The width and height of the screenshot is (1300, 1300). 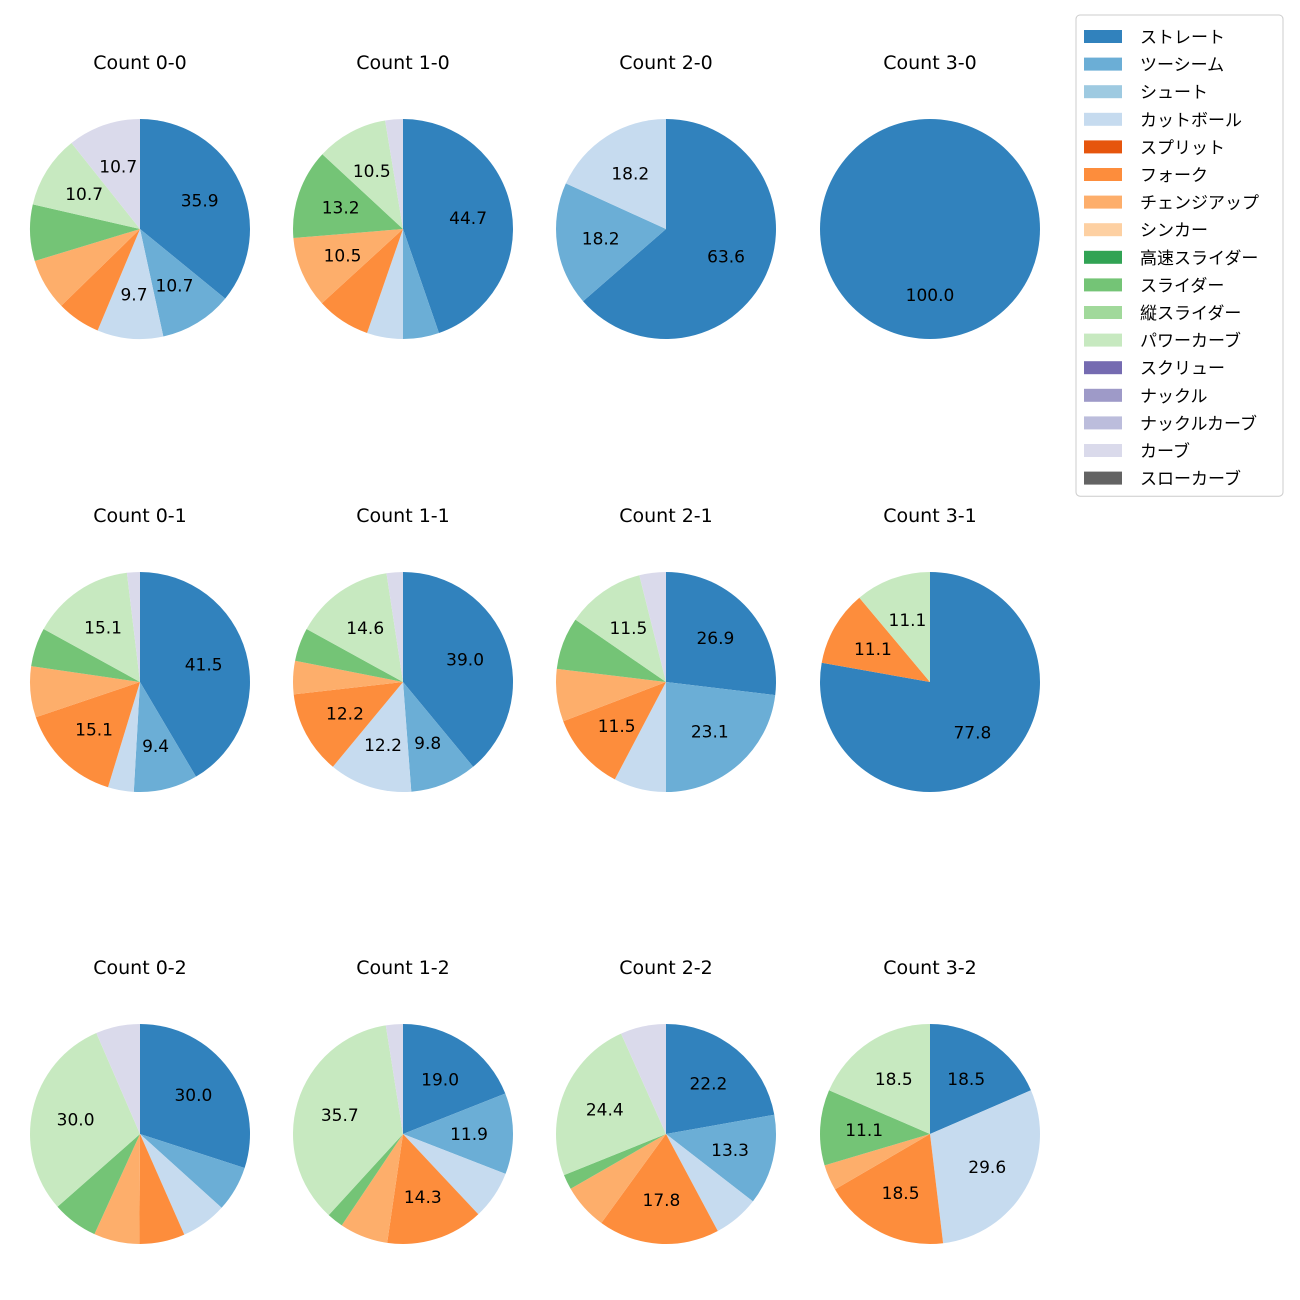 I want to click on pie-title: Count 0-0, so click(x=140, y=63).